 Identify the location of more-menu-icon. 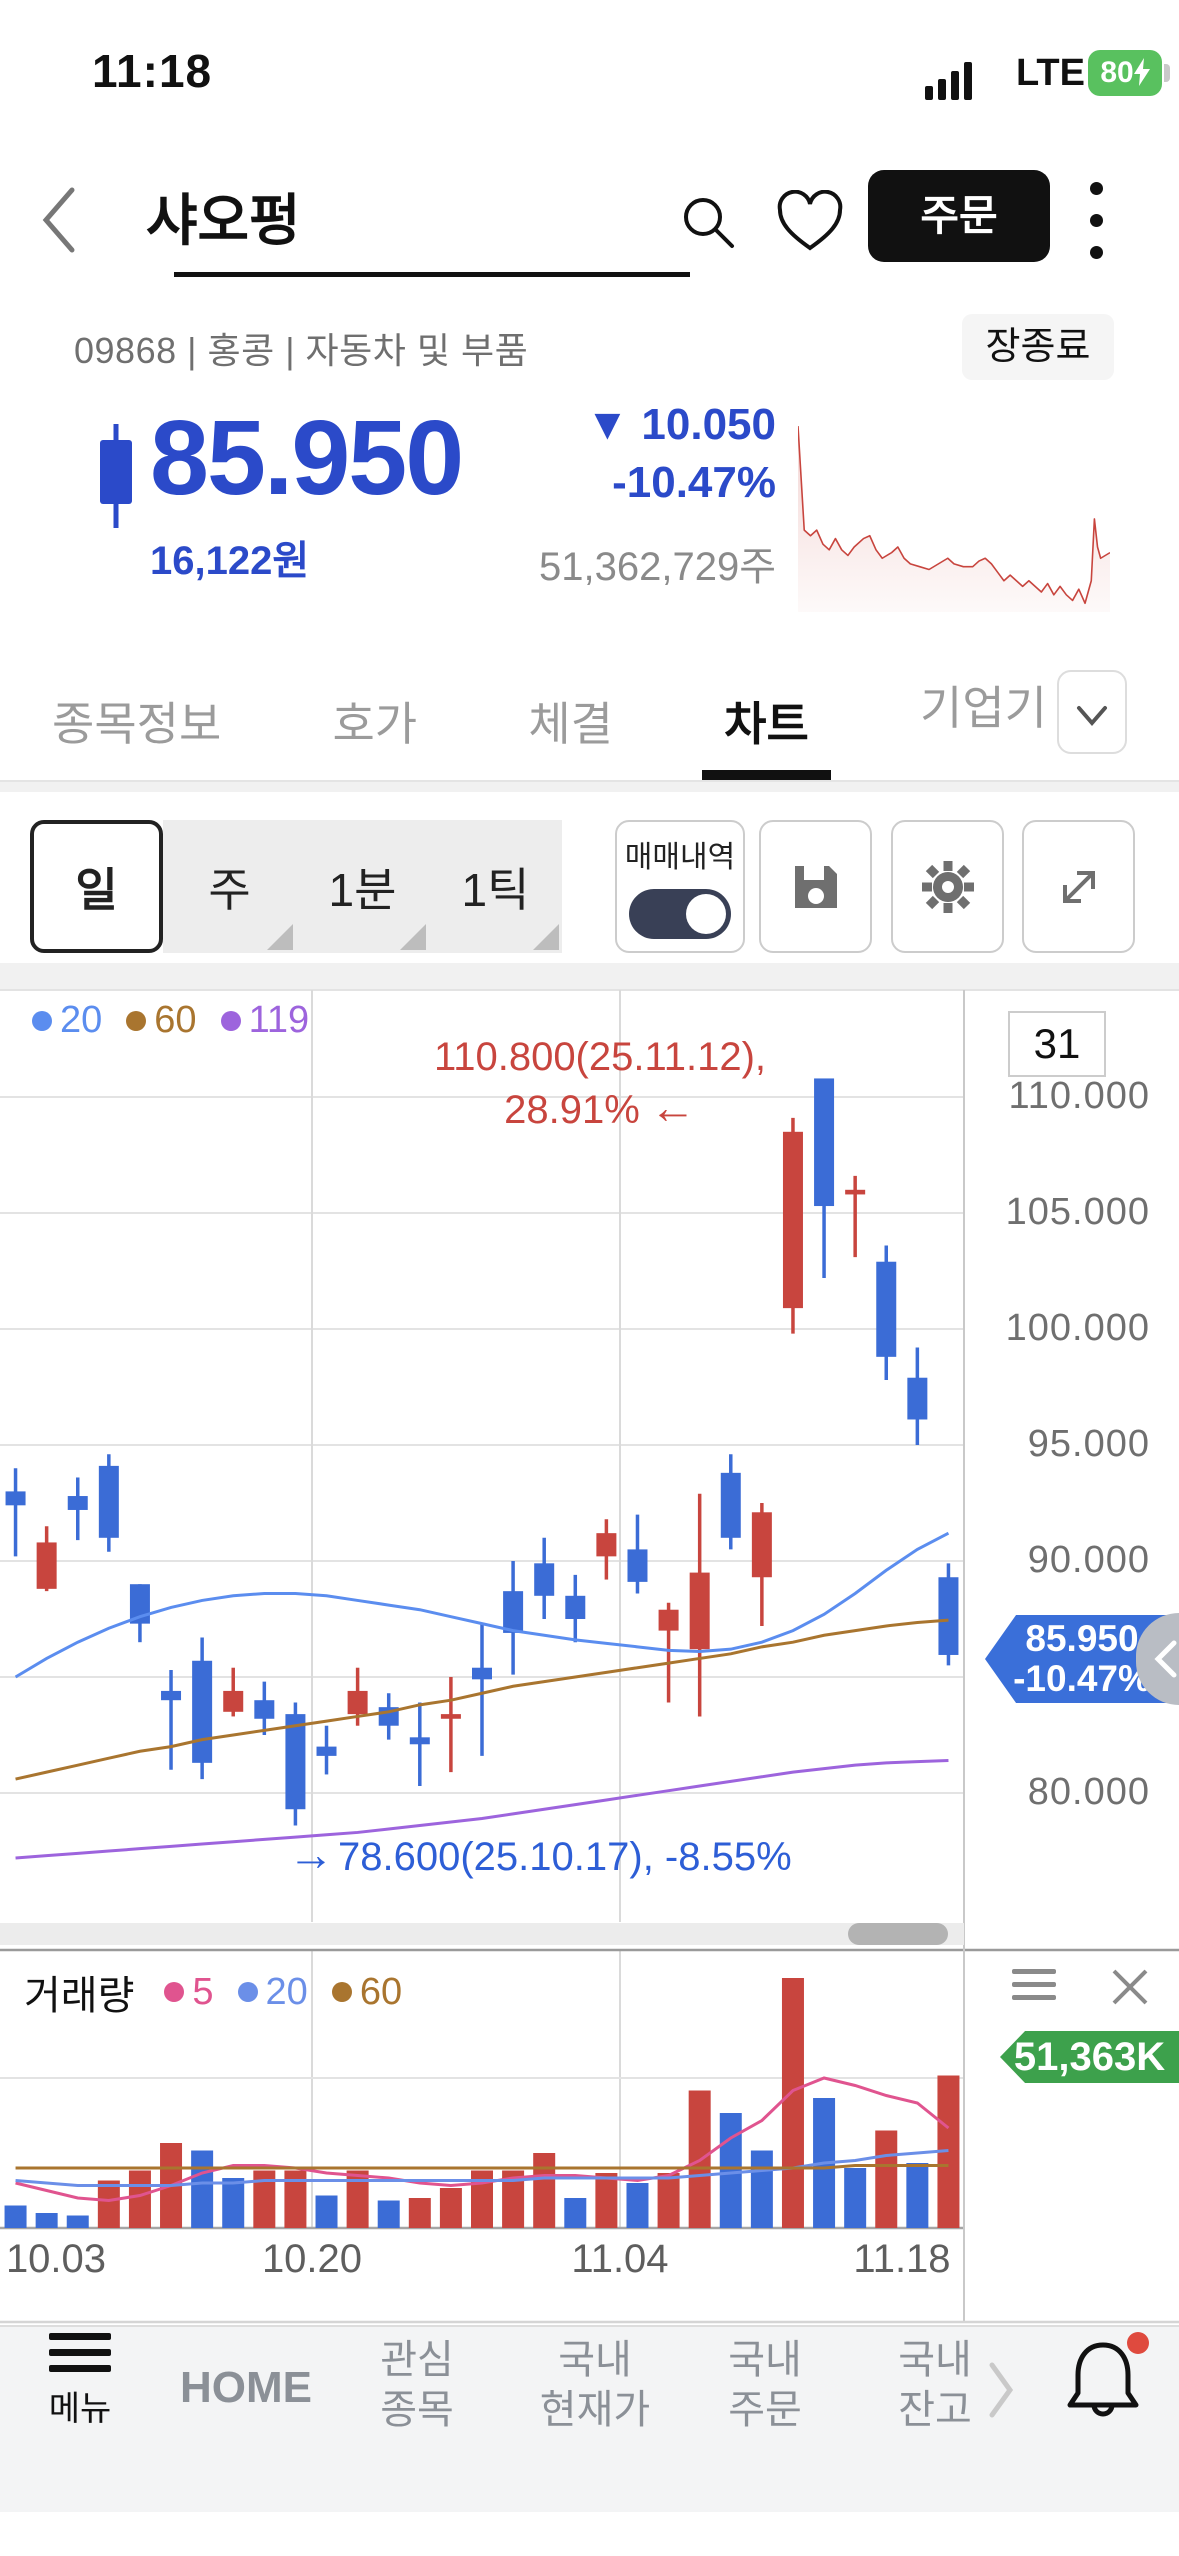
(1097, 230).